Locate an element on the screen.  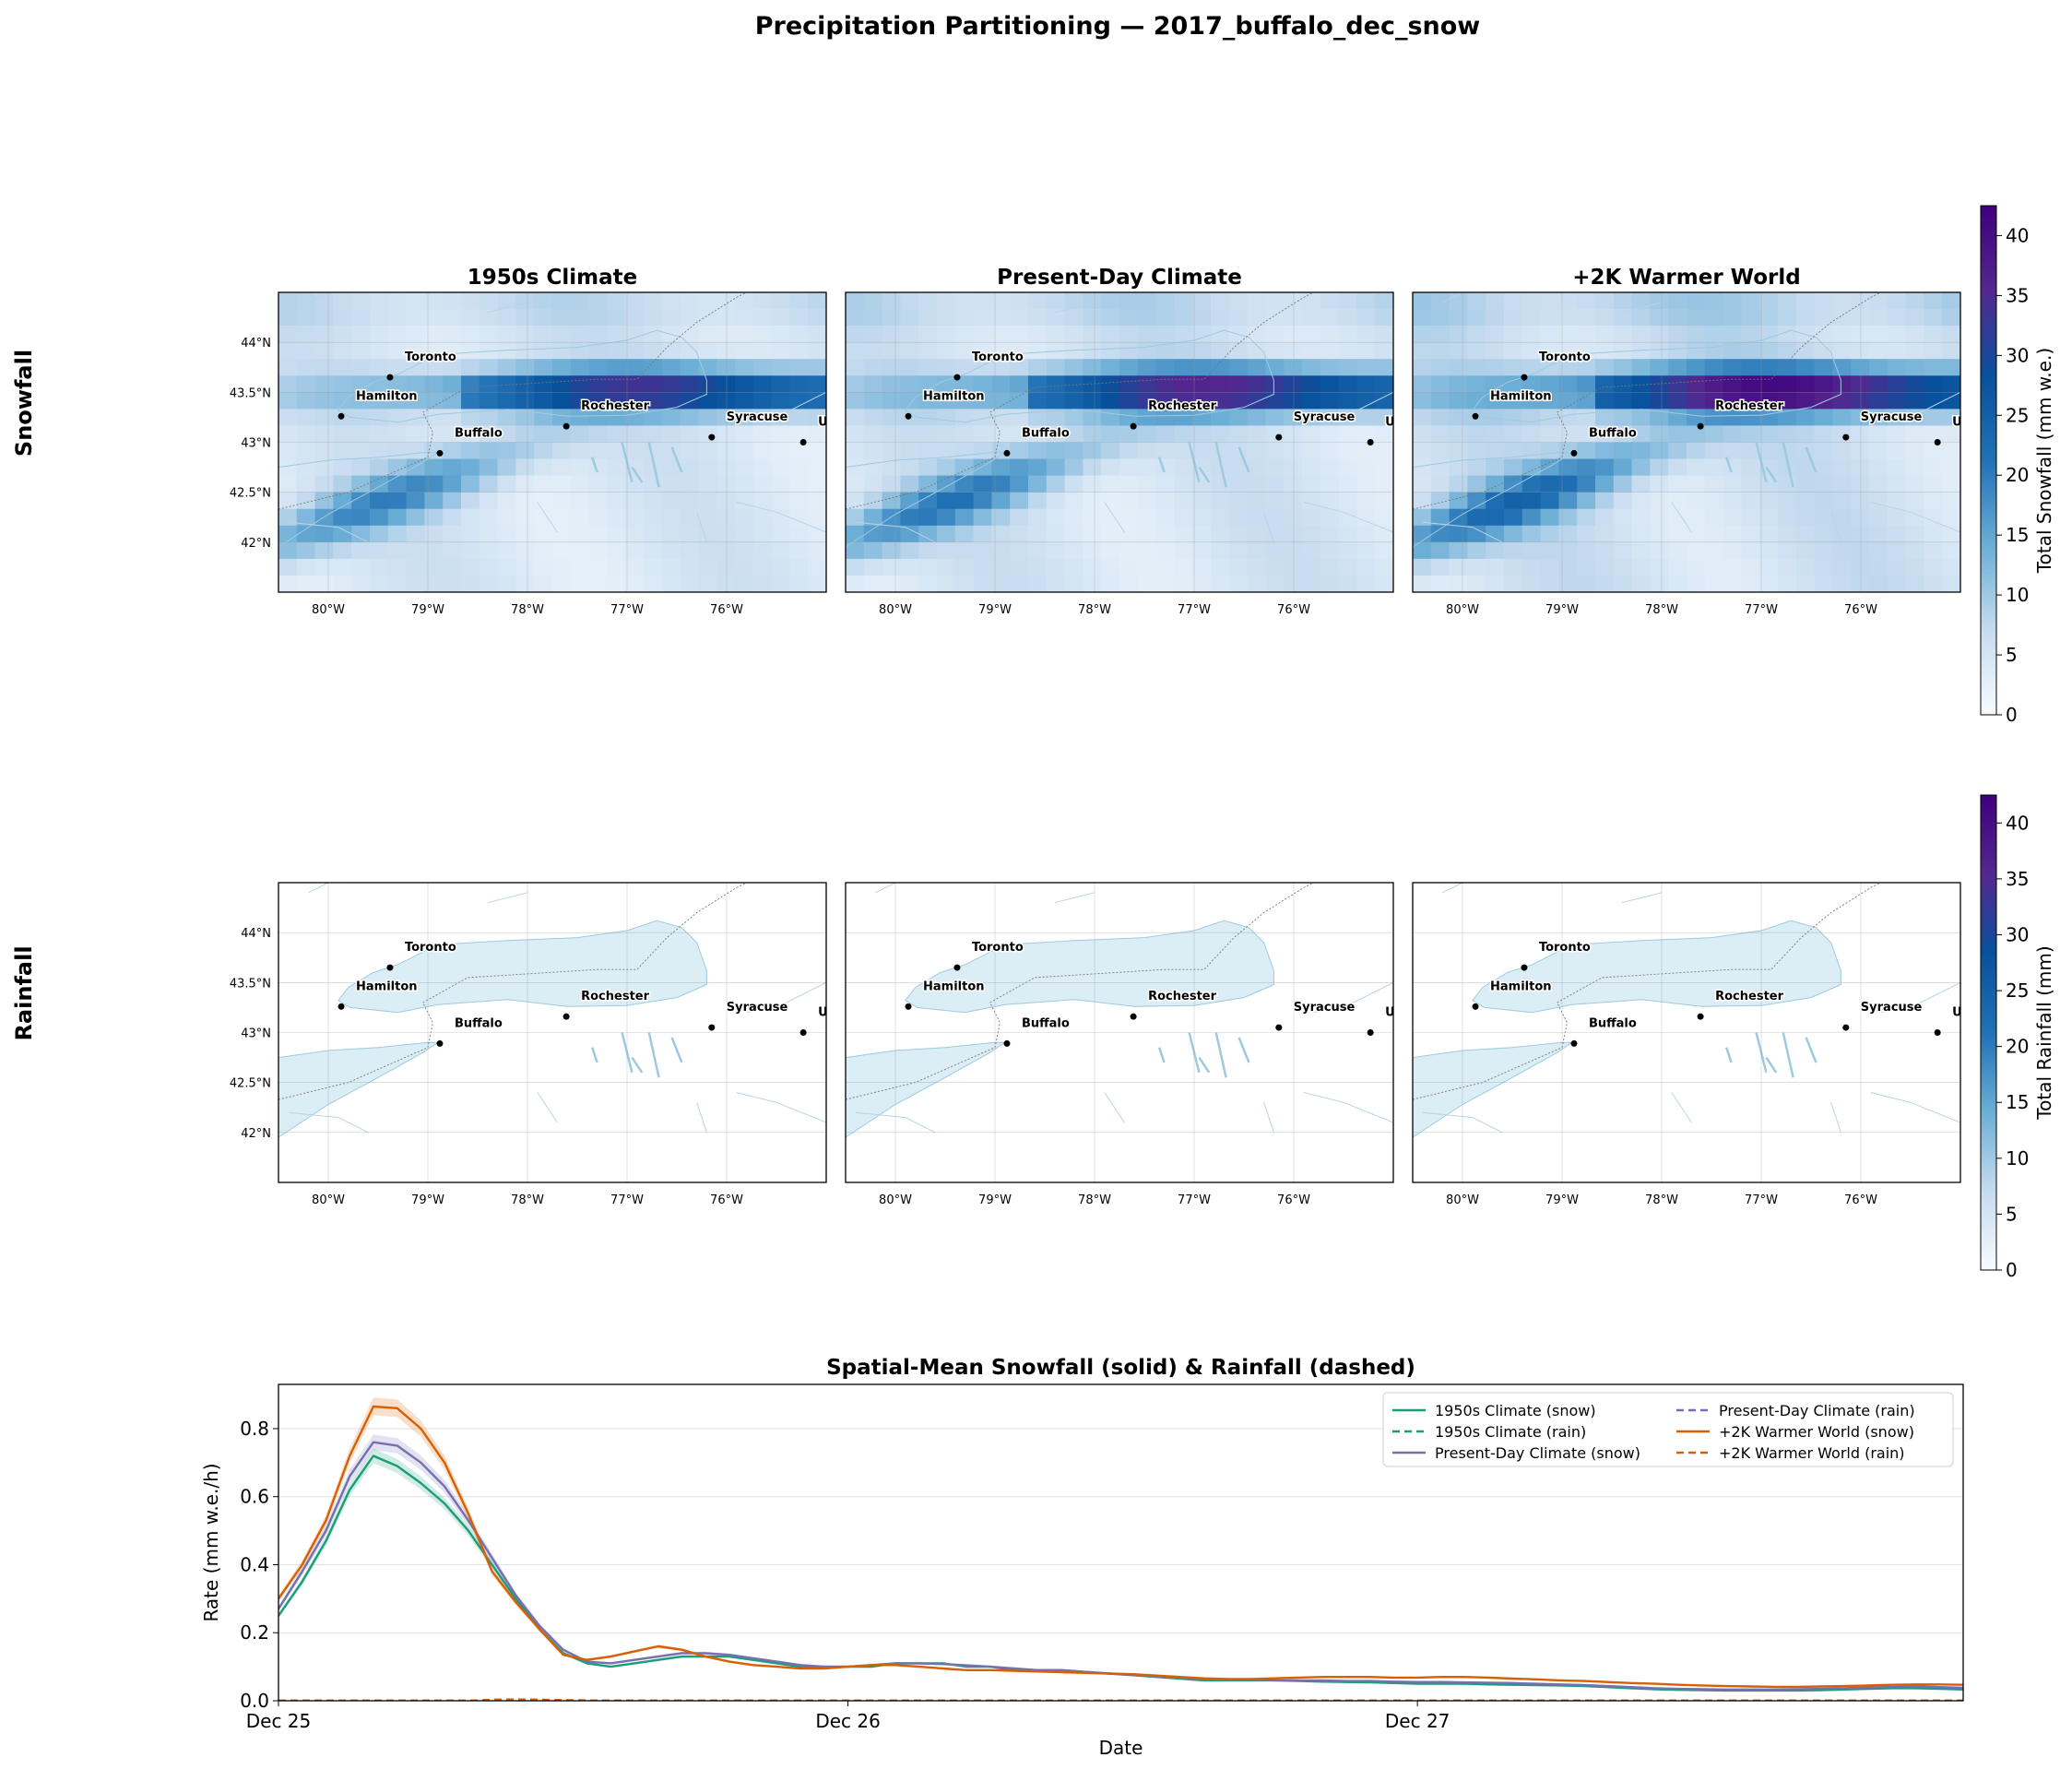
colorbar-tick-label: 40 is located at coordinates (2017, 823).